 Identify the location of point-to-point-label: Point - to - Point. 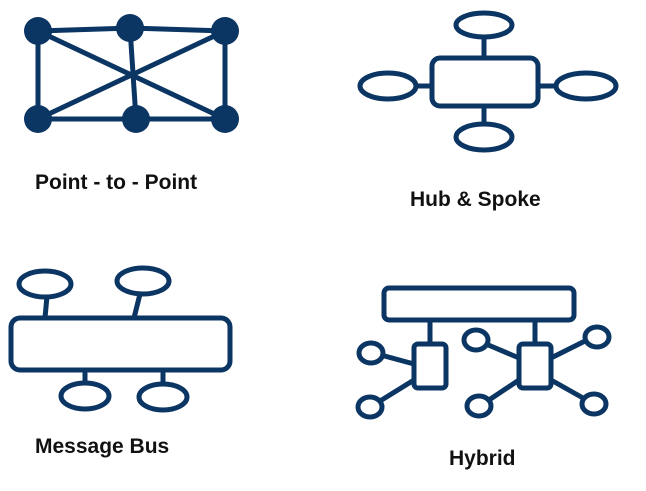
(116, 182).